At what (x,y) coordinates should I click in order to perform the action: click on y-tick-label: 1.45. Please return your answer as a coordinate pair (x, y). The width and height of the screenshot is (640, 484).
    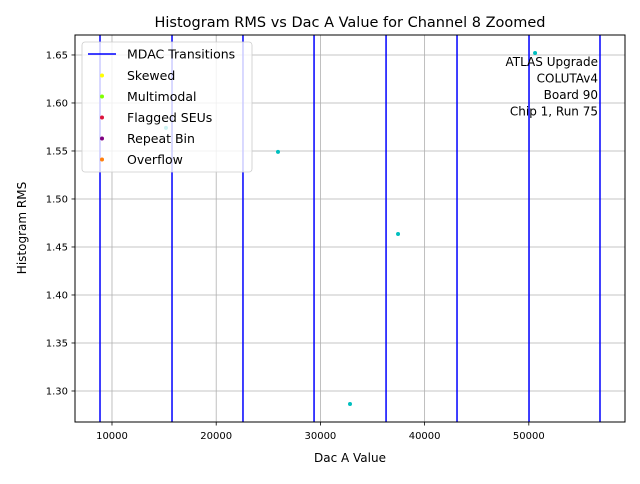
    Looking at the image, I should click on (57, 247).